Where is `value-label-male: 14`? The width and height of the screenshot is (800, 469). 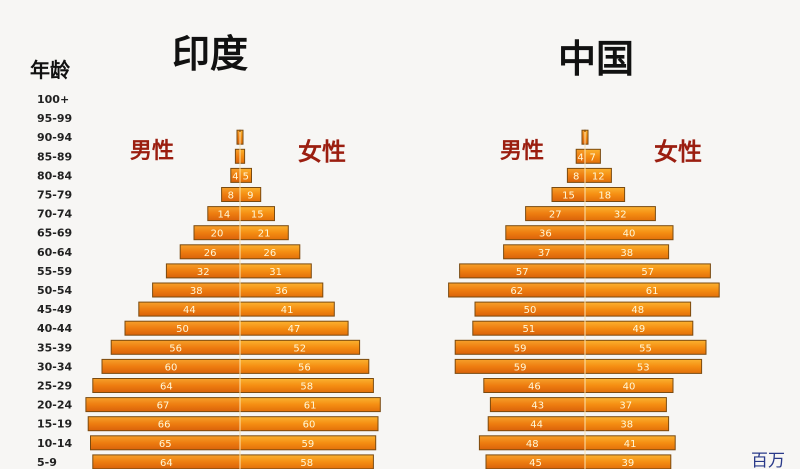
value-label-male: 14 is located at coordinates (224, 215).